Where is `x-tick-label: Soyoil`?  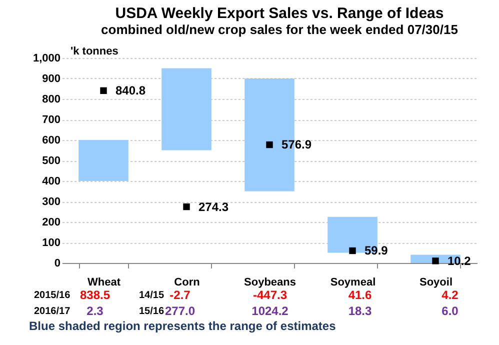
x-tick-label: Soyoil is located at coordinates (436, 282).